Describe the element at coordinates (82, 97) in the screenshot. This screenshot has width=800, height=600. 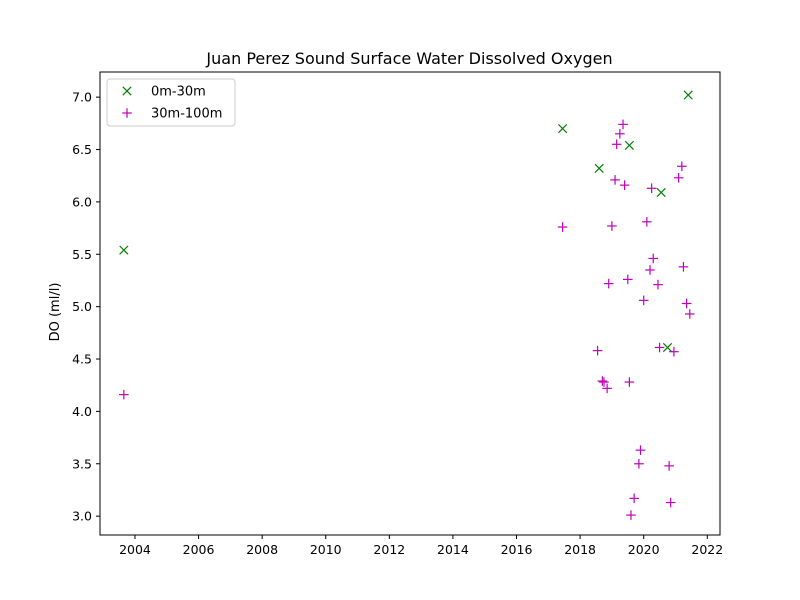
I see `y-tick-label: 7.0` at that location.